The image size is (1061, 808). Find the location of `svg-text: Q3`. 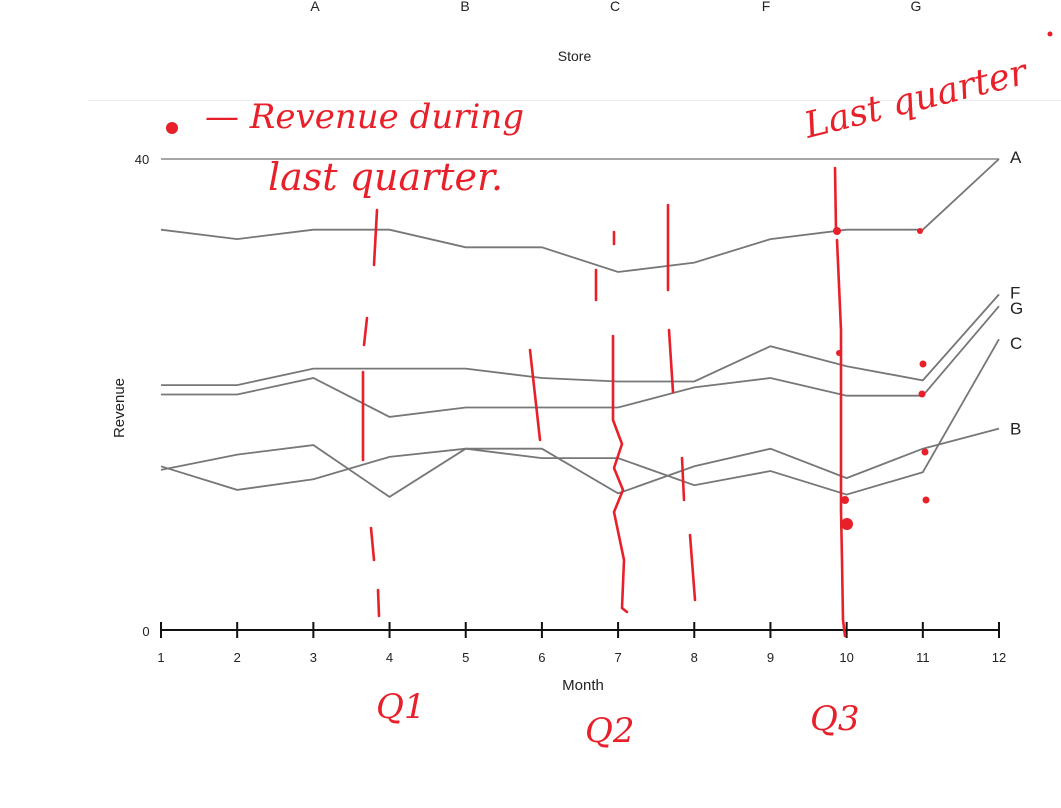

svg-text: Q3 is located at coordinates (835, 719).